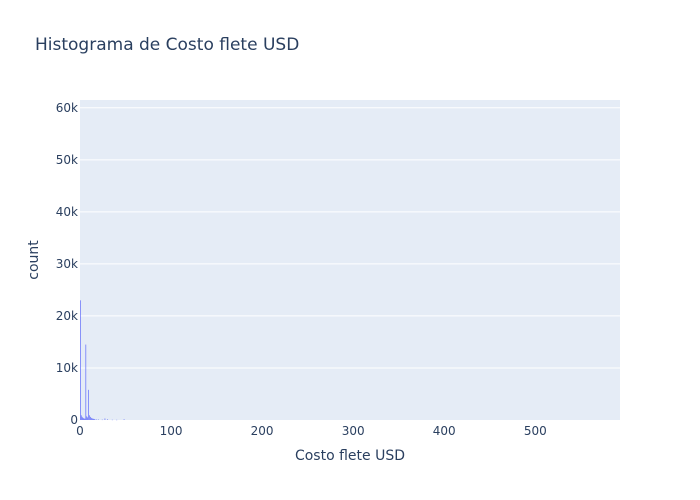  Describe the element at coordinates (67, 108) in the screenshot. I see `y-tick-label: 60k` at that location.